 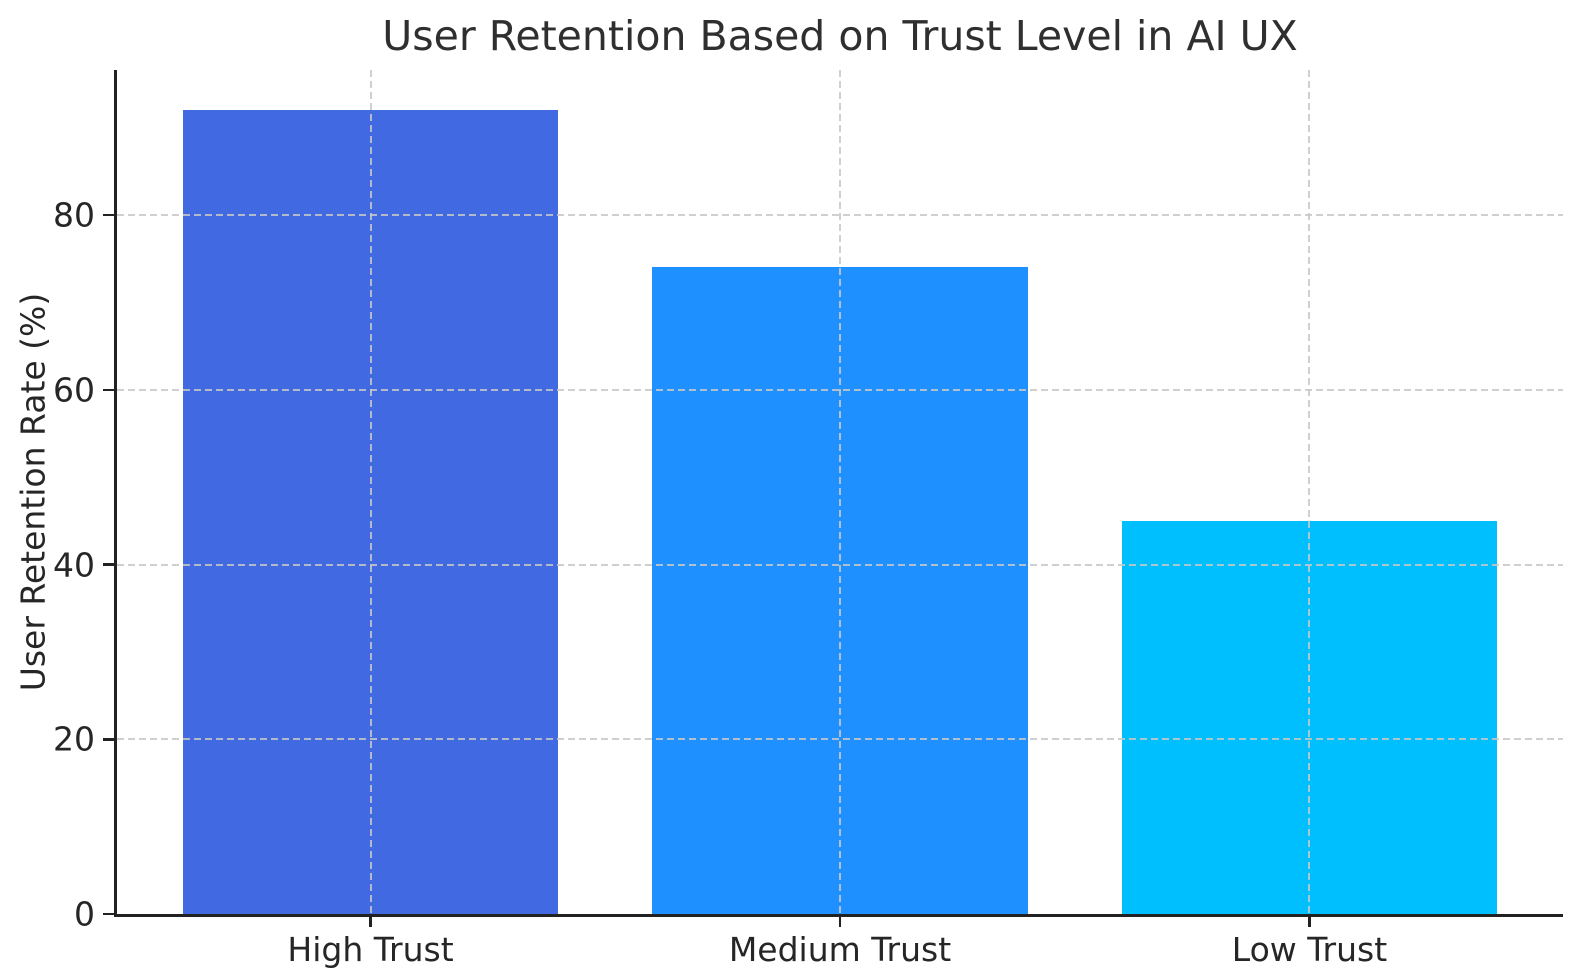 I want to click on x-tick-label-low-trust: Low Trust, so click(x=1309, y=949).